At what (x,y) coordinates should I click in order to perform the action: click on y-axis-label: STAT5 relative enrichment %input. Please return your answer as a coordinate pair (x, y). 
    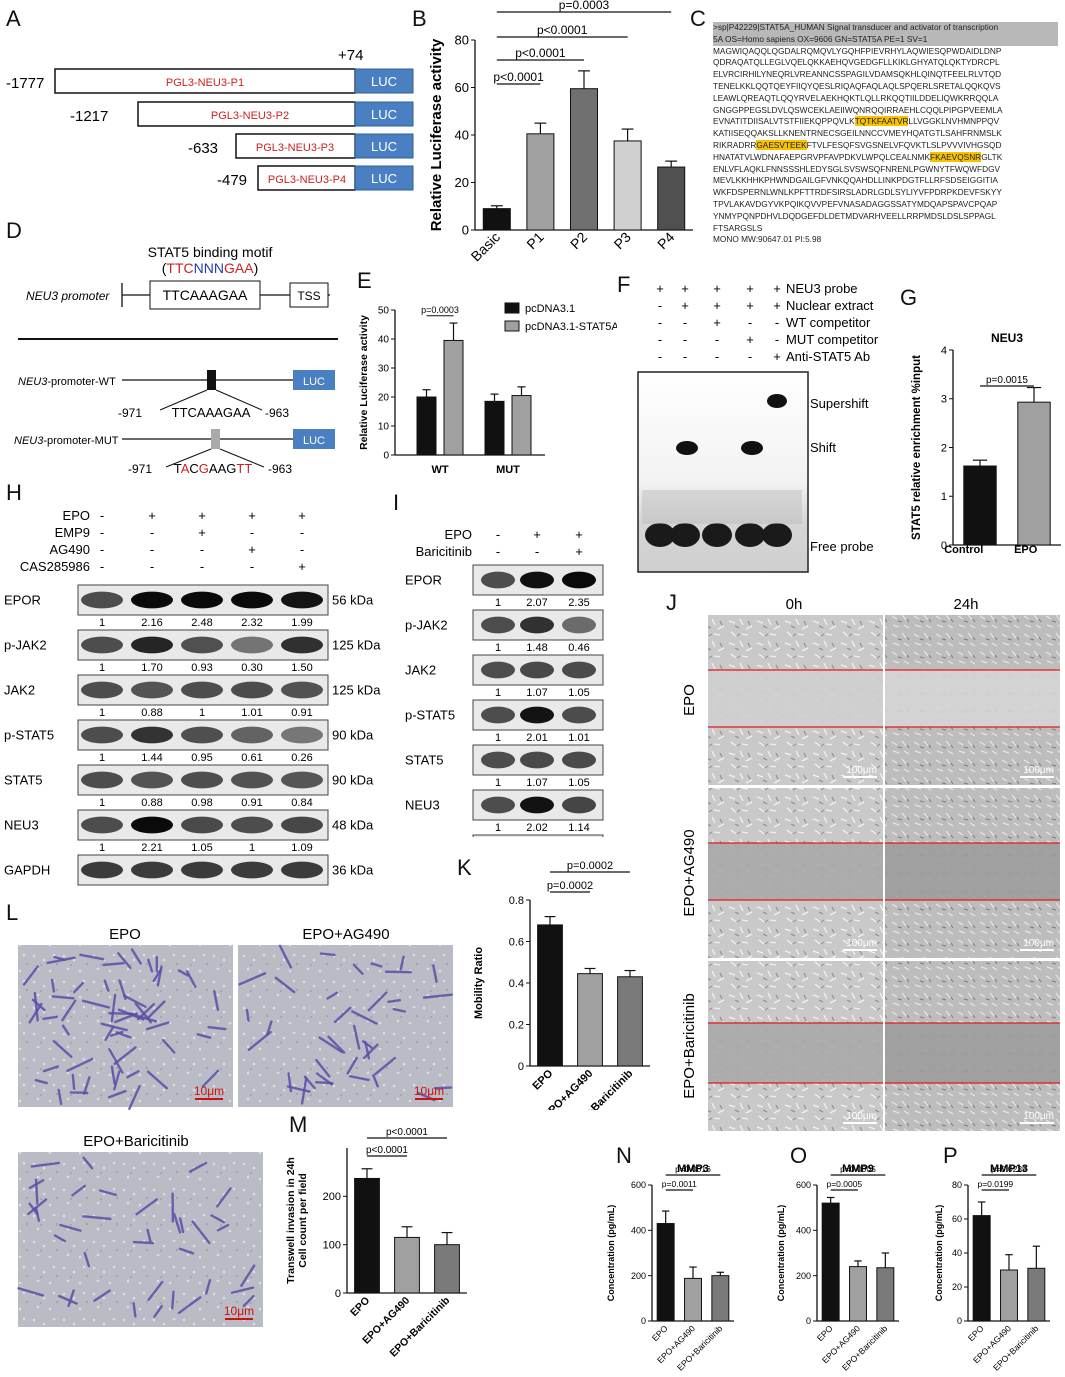
    Looking at the image, I should click on (917, 447).